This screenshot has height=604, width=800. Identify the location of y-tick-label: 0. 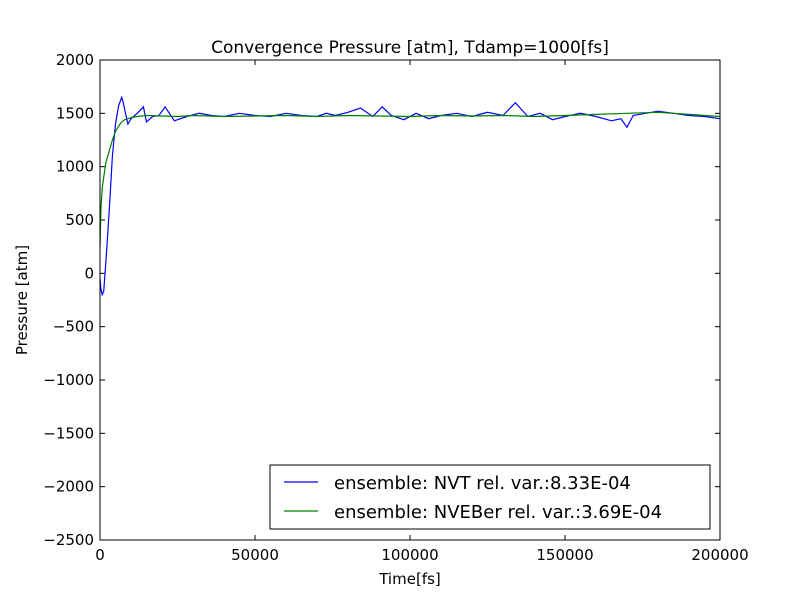
(89, 273).